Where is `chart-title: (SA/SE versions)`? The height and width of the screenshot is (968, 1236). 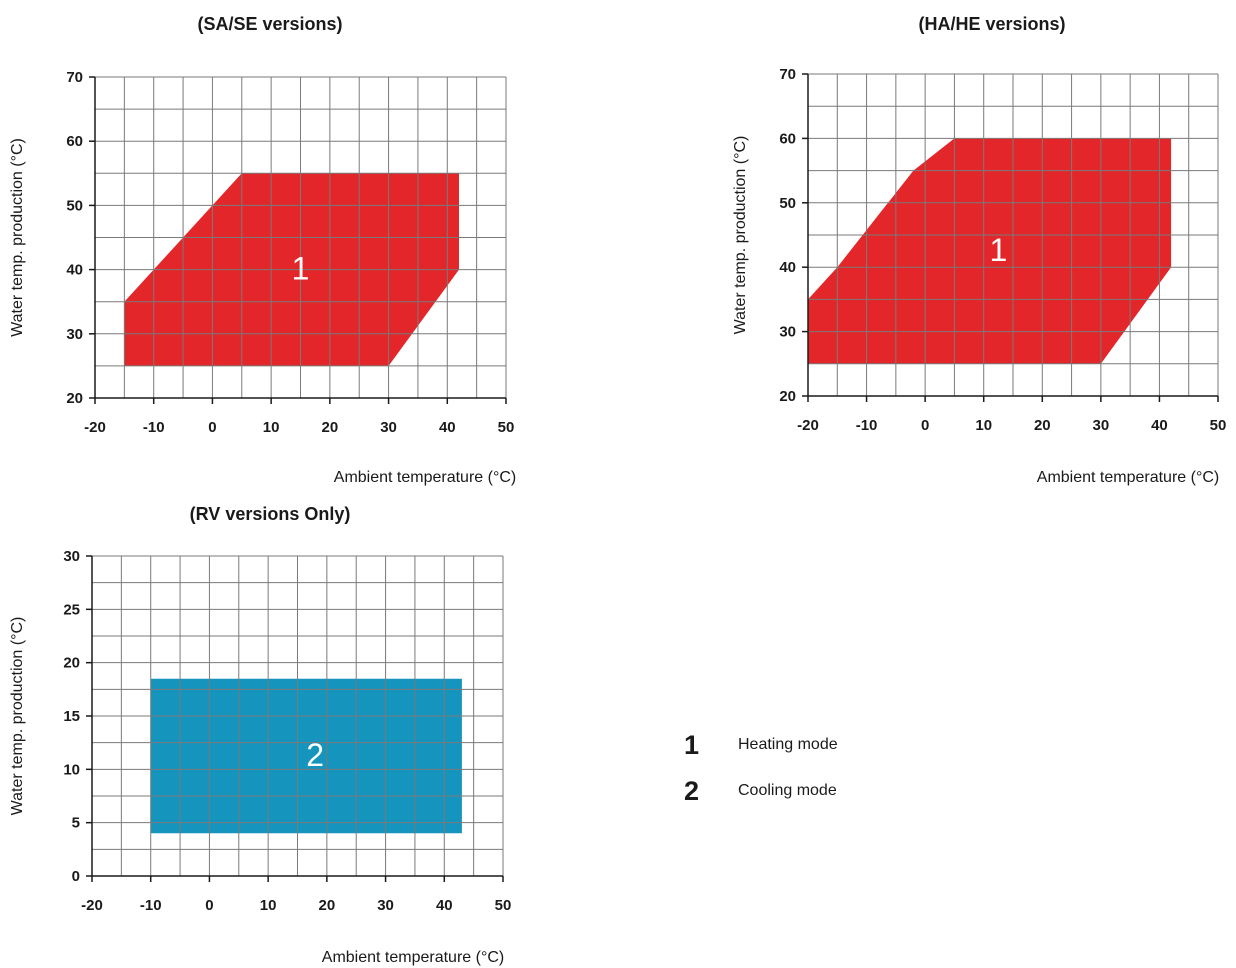 chart-title: (SA/SE versions) is located at coordinates (269, 24).